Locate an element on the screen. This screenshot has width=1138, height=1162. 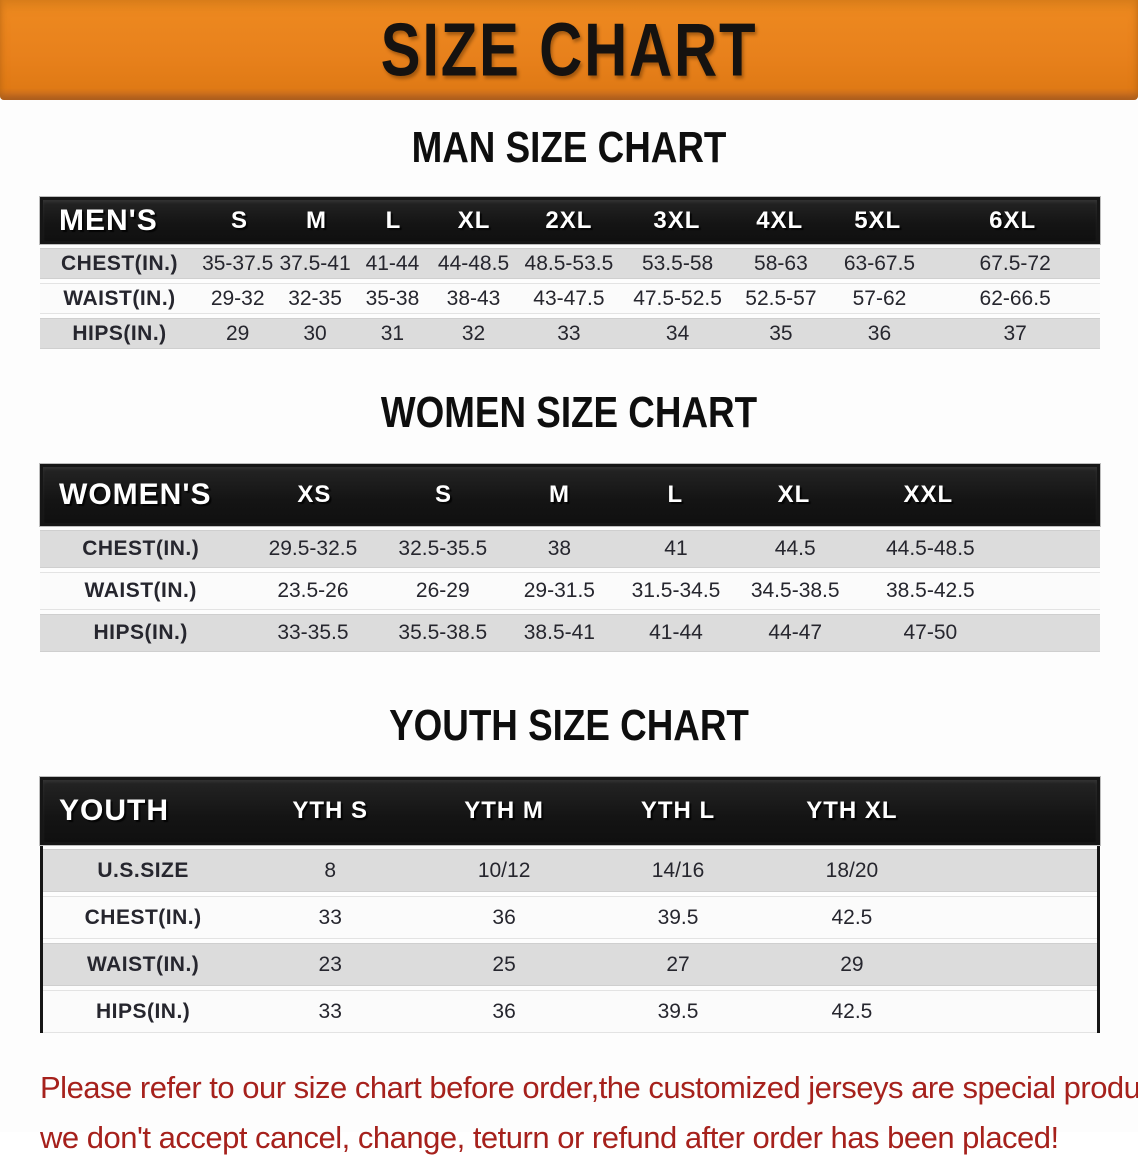
youth-size-col-xl: YTH XL is located at coordinates (852, 810).